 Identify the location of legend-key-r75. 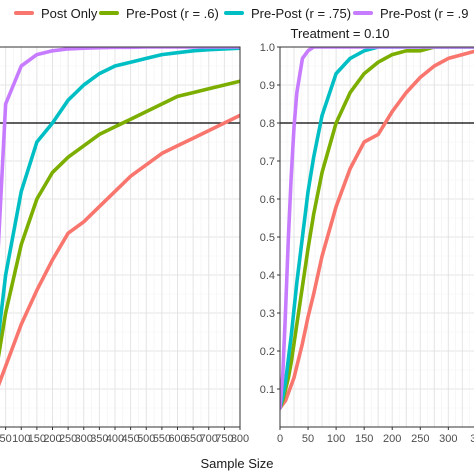
(234, 13).